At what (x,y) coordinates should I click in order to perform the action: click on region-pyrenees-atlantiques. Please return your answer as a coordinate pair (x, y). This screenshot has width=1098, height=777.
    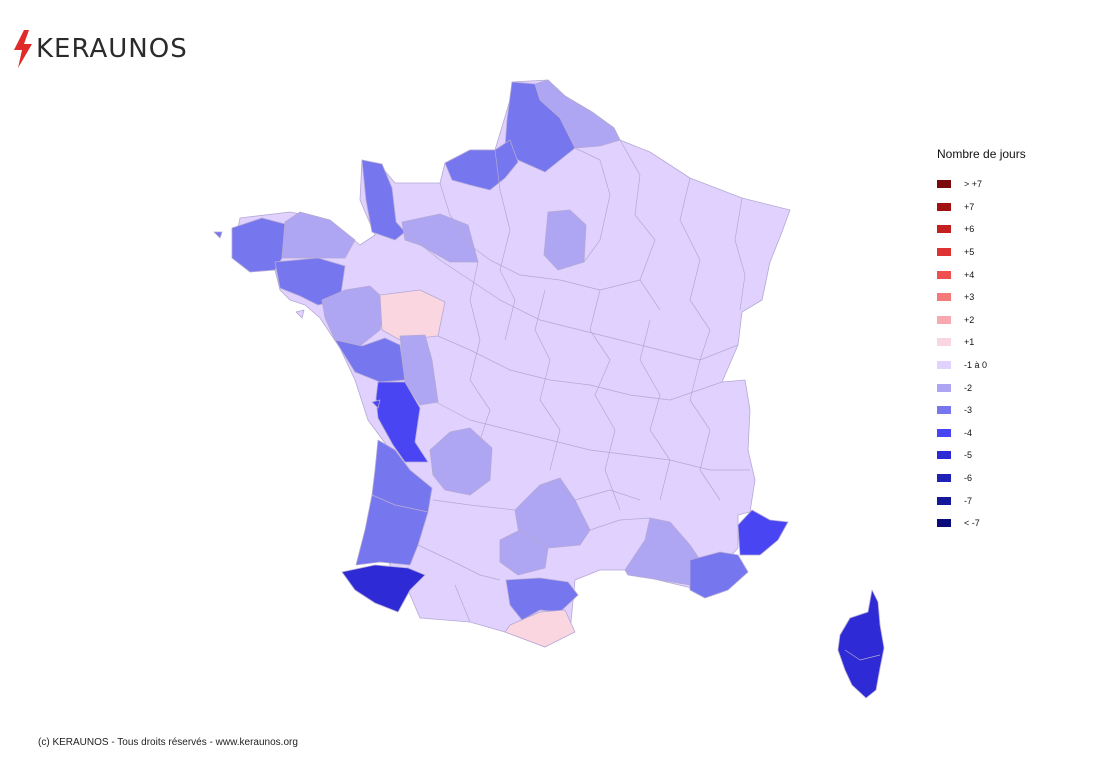
    Looking at the image, I should click on (383, 588).